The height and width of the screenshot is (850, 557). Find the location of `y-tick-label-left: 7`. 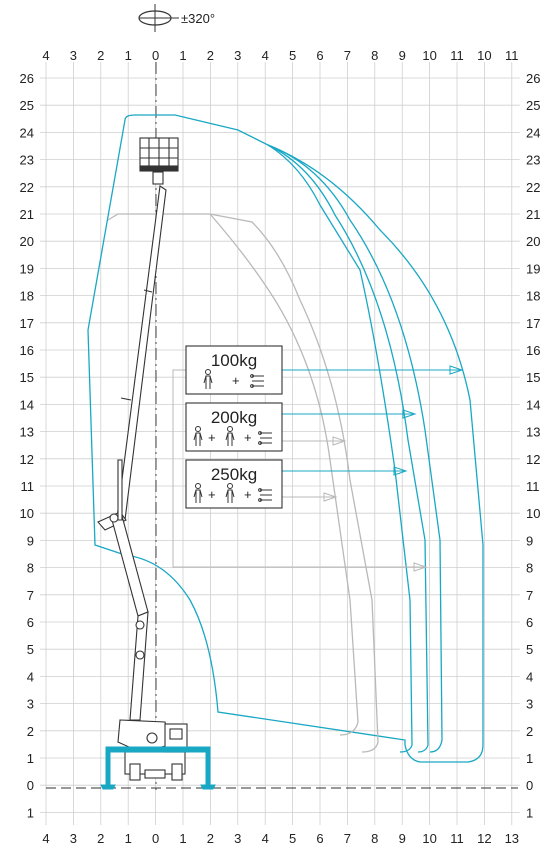

y-tick-label-left: 7 is located at coordinates (30, 595).